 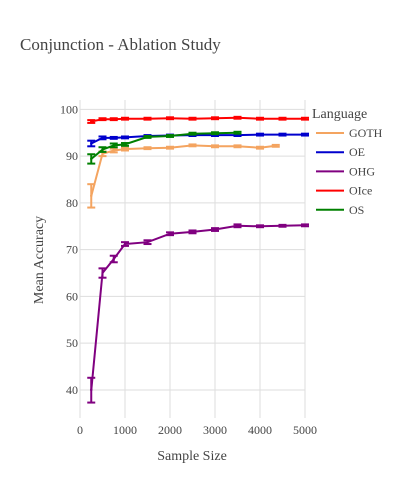 I want to click on series-line-goth, so click(x=183, y=170).